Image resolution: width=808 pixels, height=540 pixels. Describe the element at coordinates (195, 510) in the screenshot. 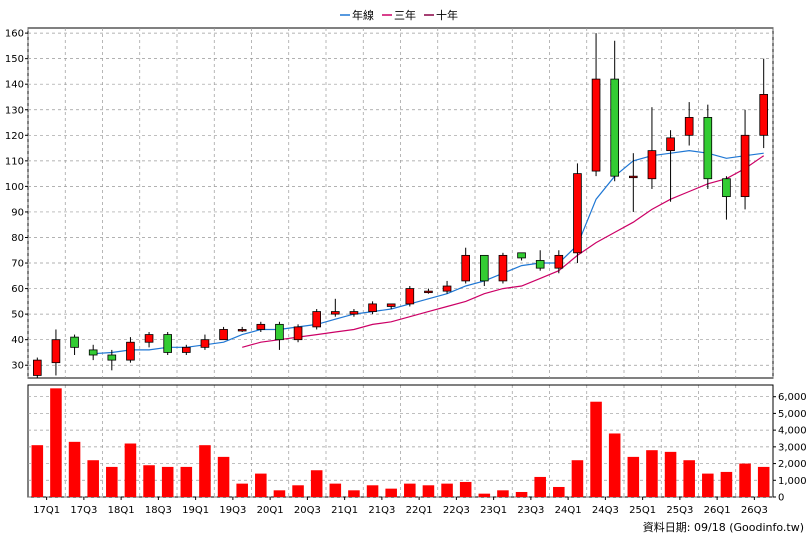

I see `x-tick-label: 19Q1` at that location.